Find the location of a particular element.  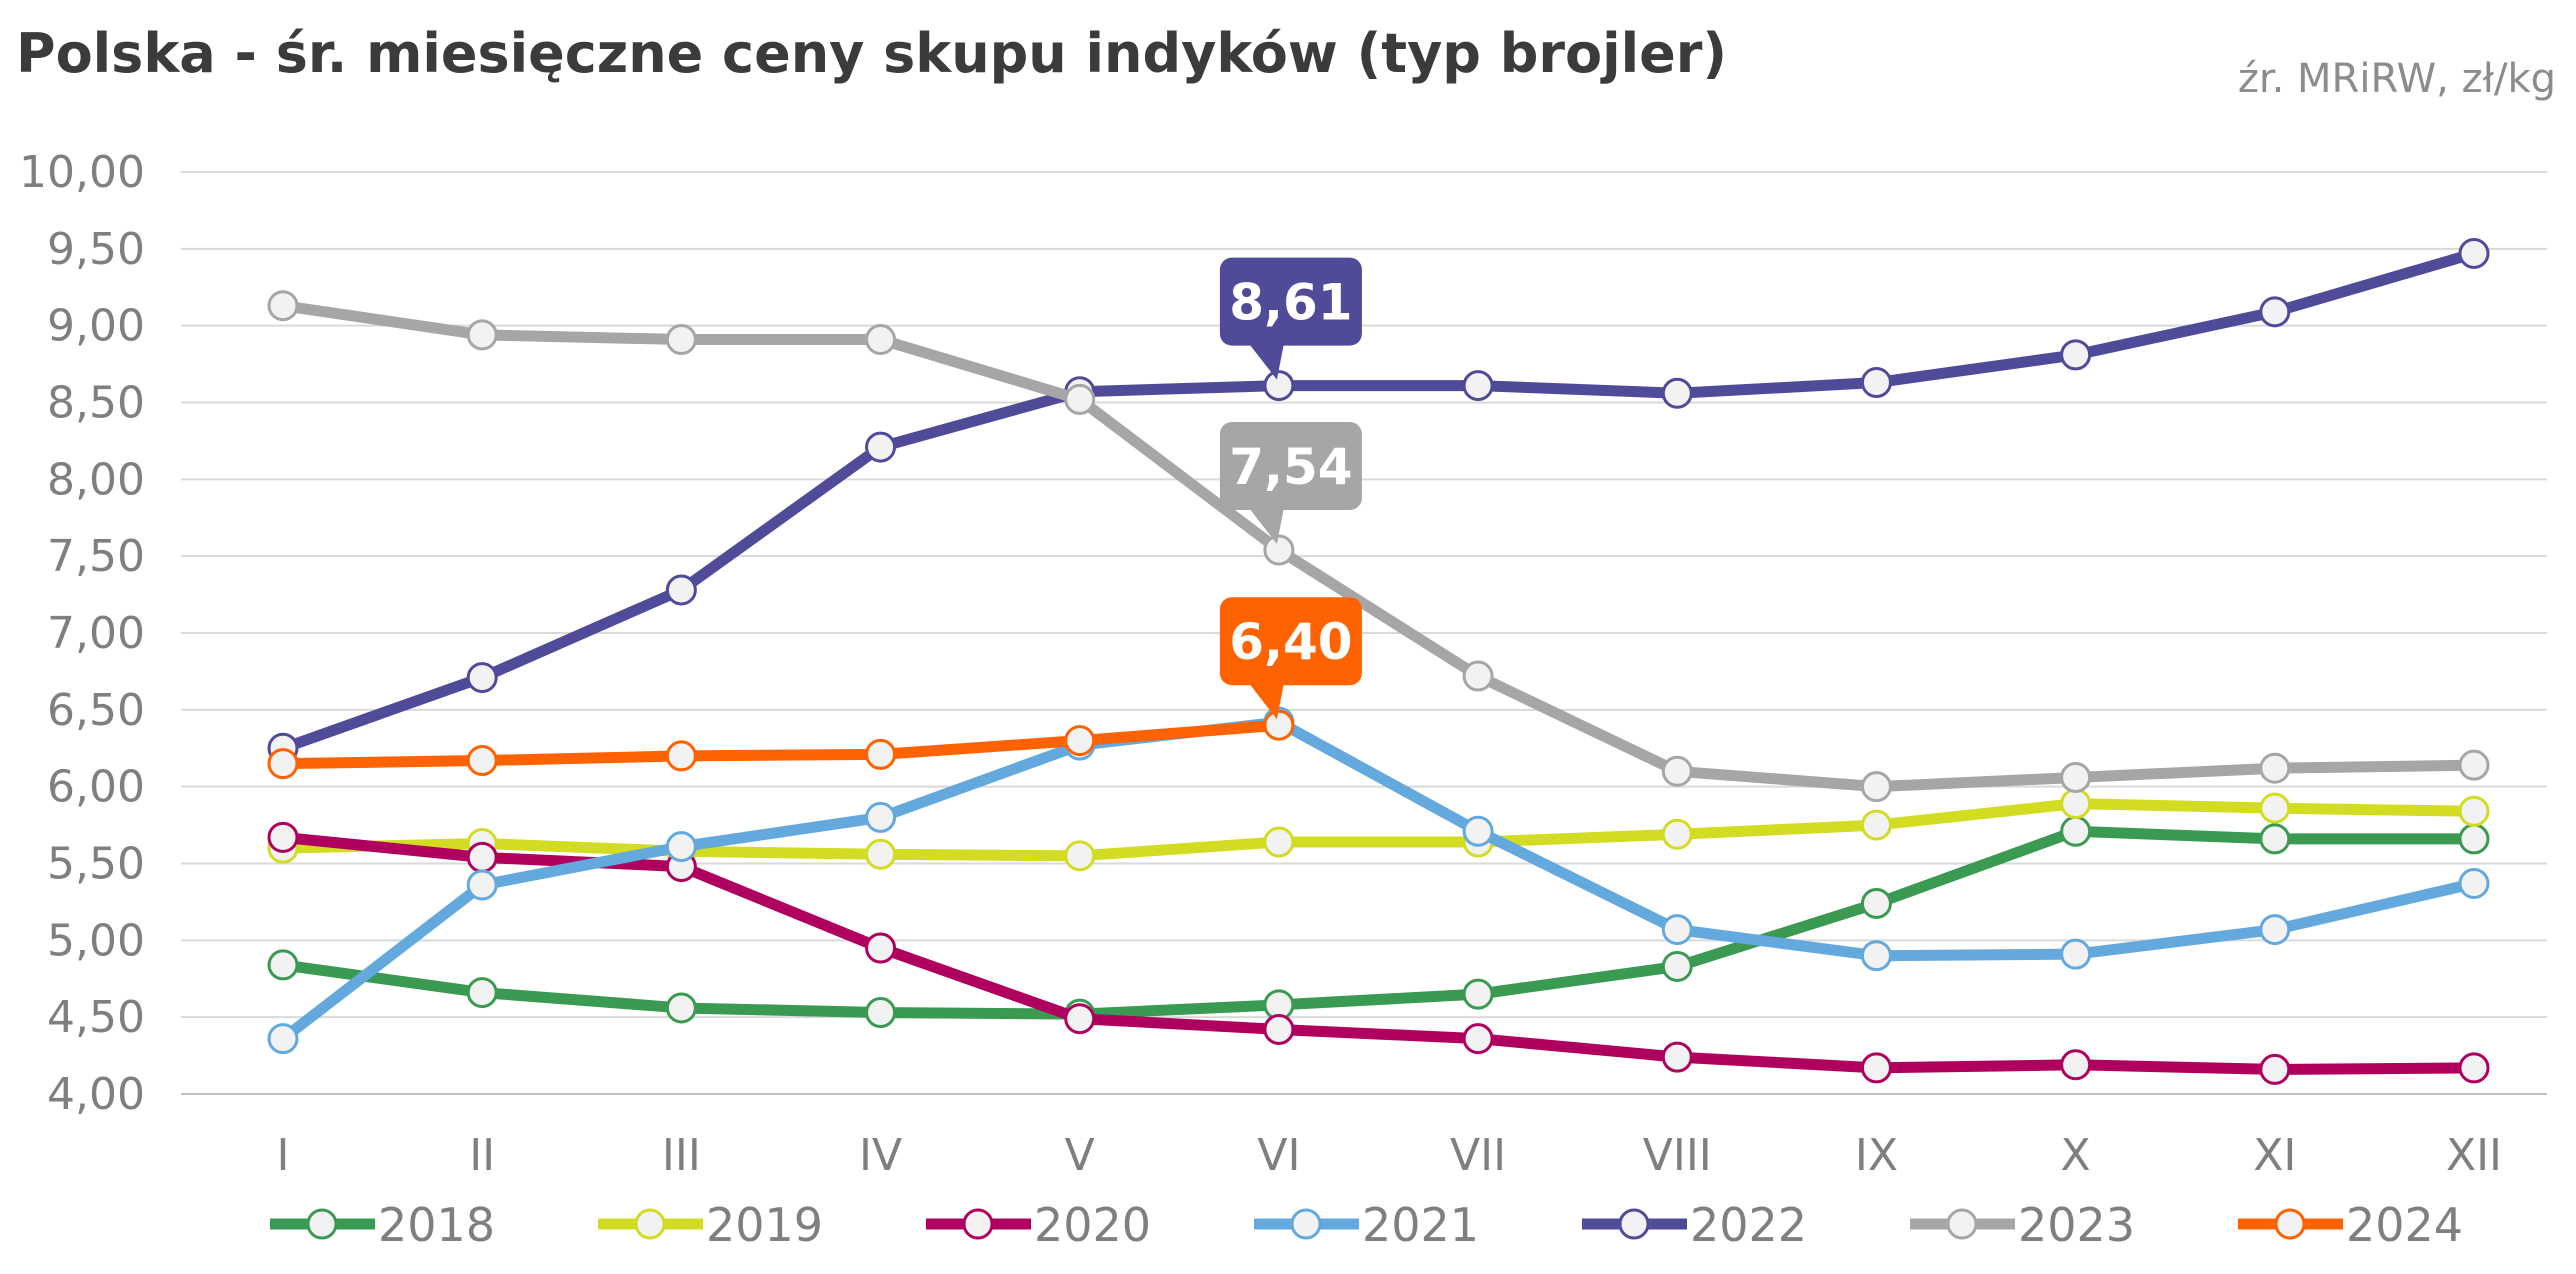

y-tick-label: 9,00 is located at coordinates (96, 326).